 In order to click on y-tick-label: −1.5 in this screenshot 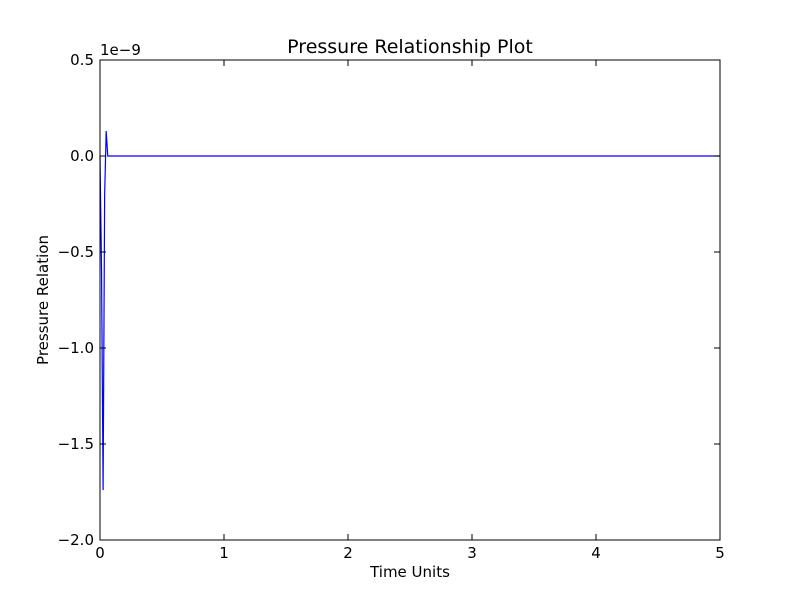, I will do `click(76, 444)`.